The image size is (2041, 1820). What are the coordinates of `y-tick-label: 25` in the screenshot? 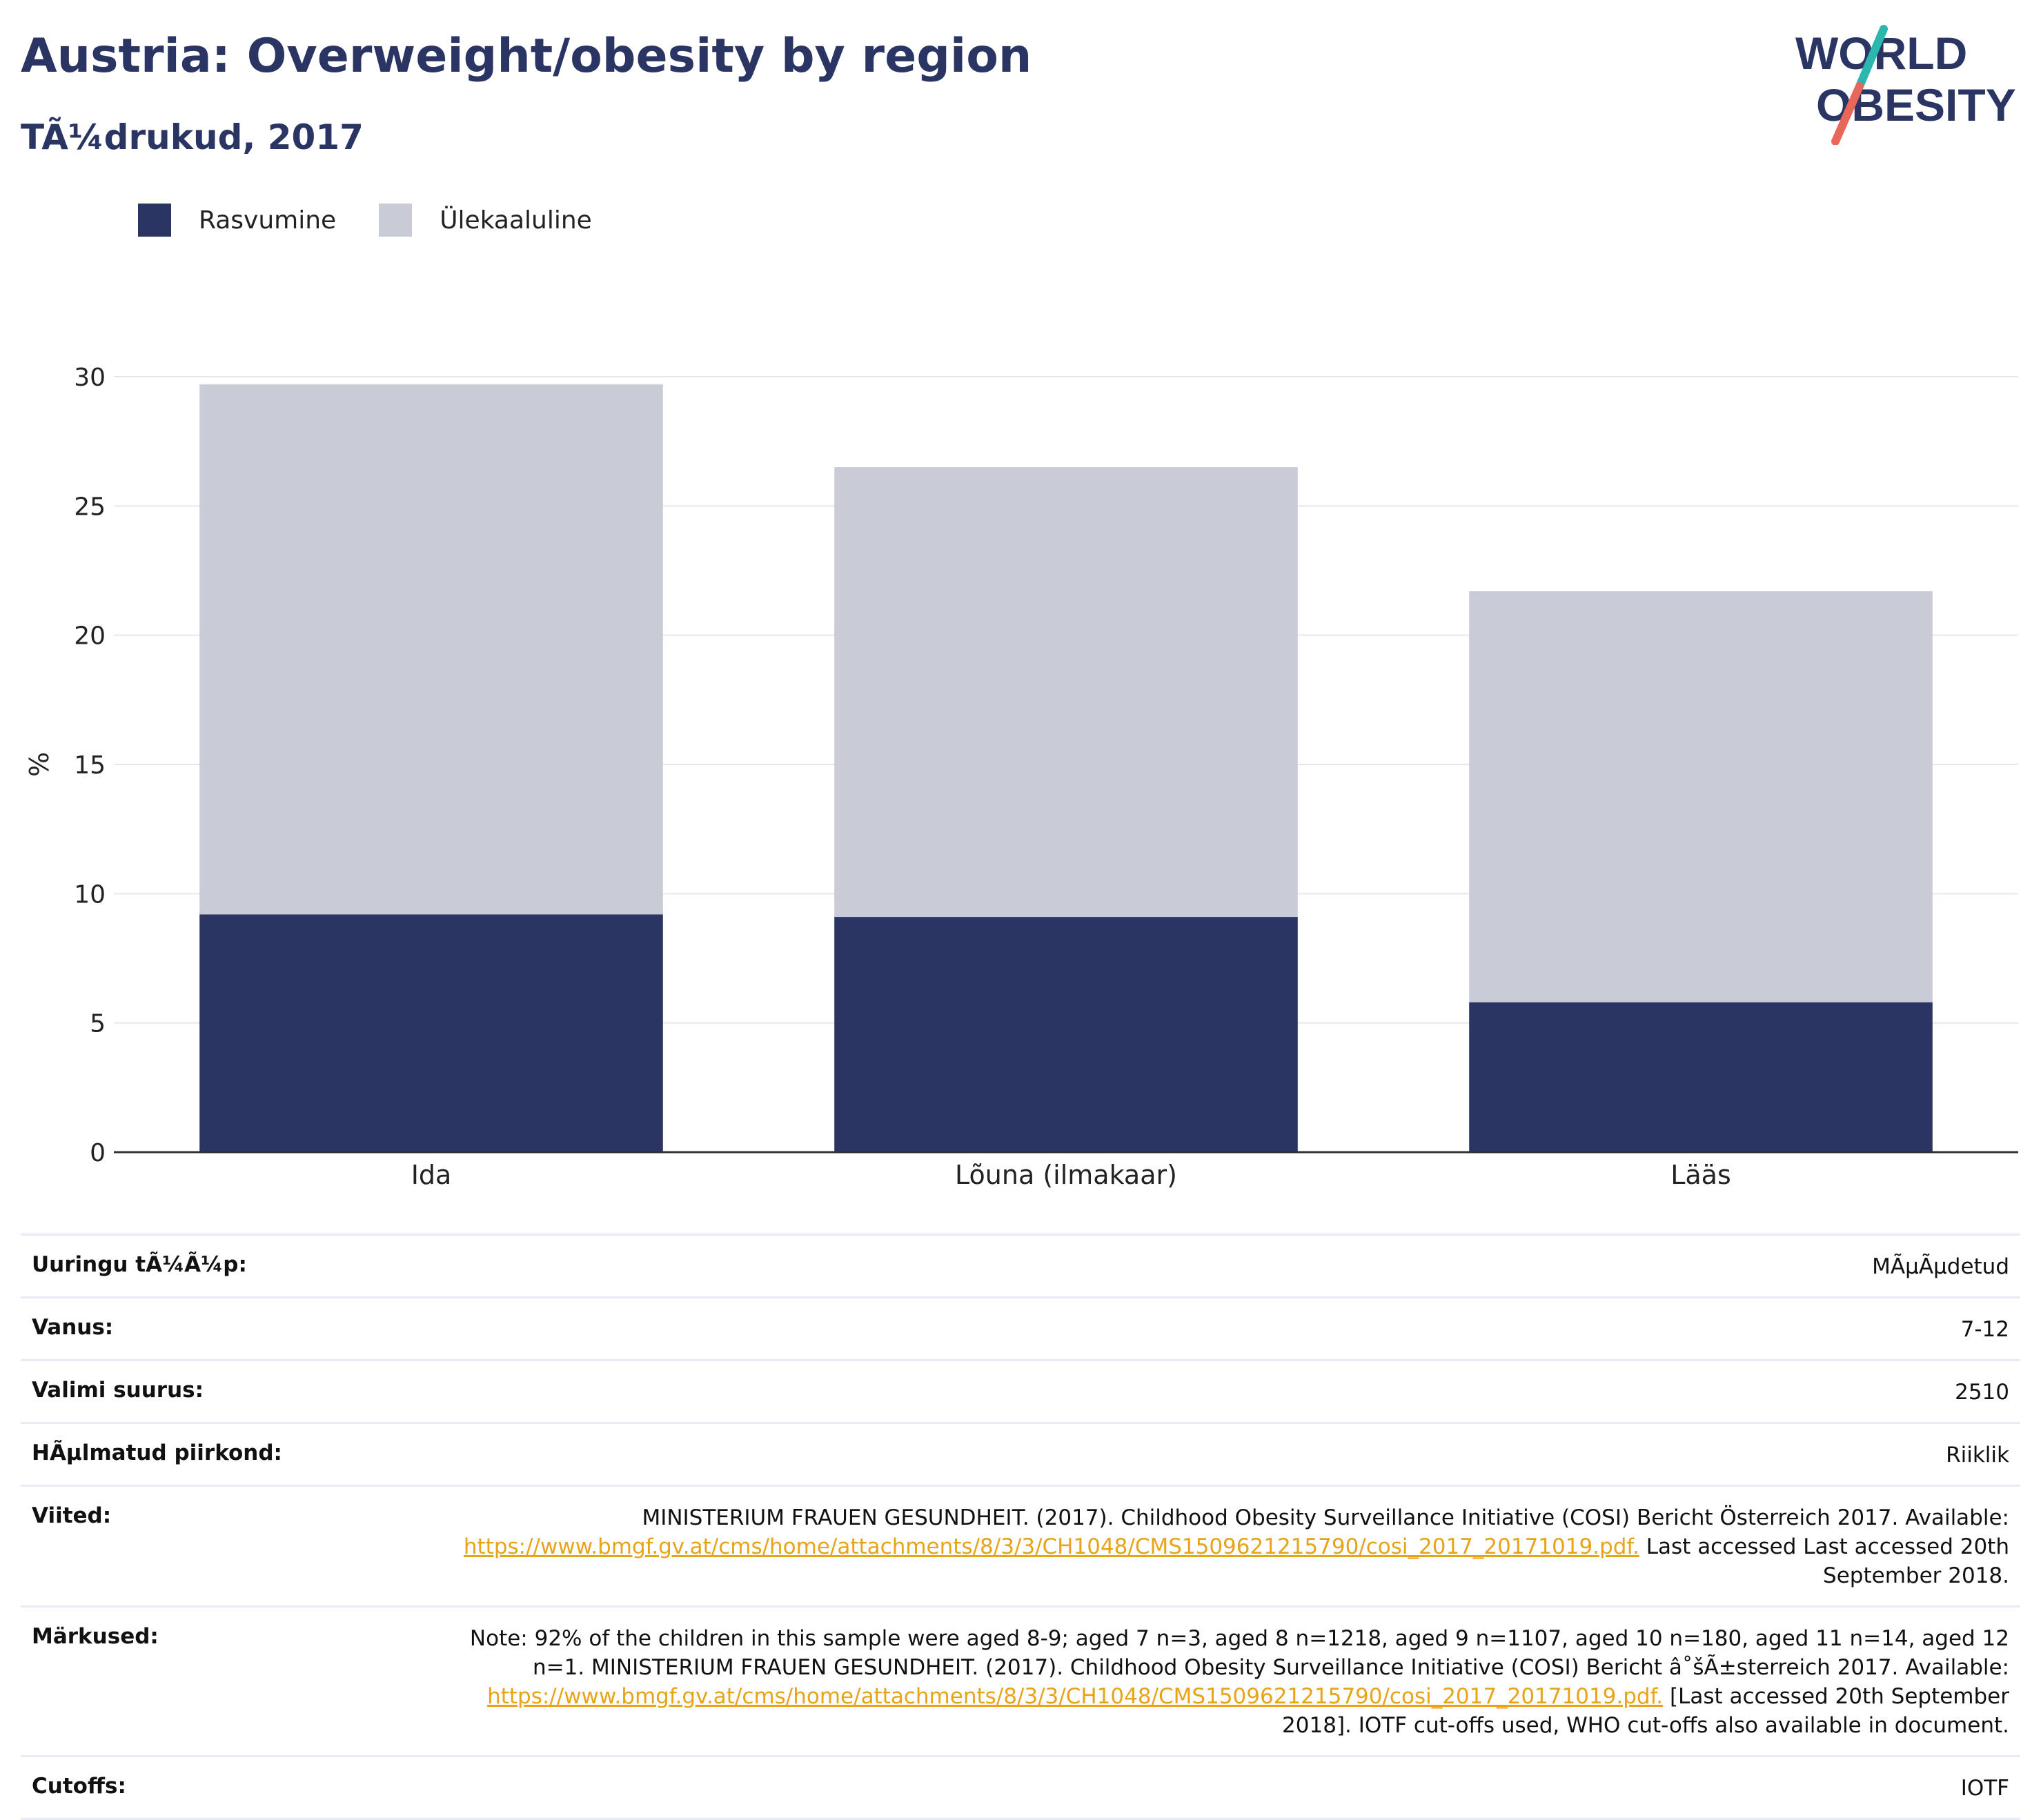 It's located at (90, 507).